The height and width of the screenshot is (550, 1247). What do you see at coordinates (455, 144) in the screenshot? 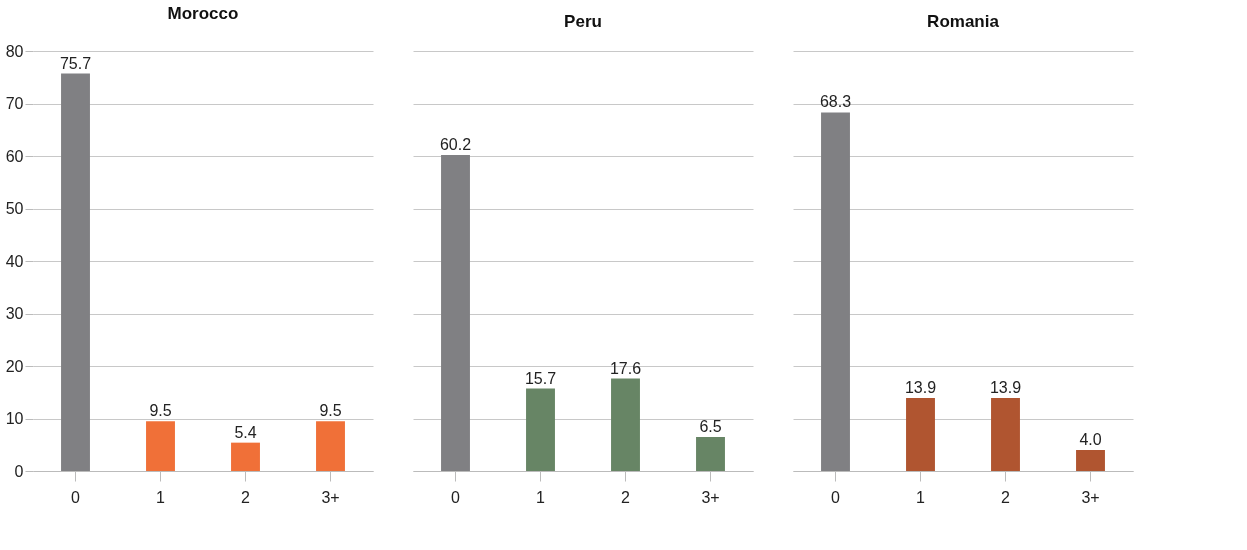
I see `data-label: 60.2` at bounding box center [455, 144].